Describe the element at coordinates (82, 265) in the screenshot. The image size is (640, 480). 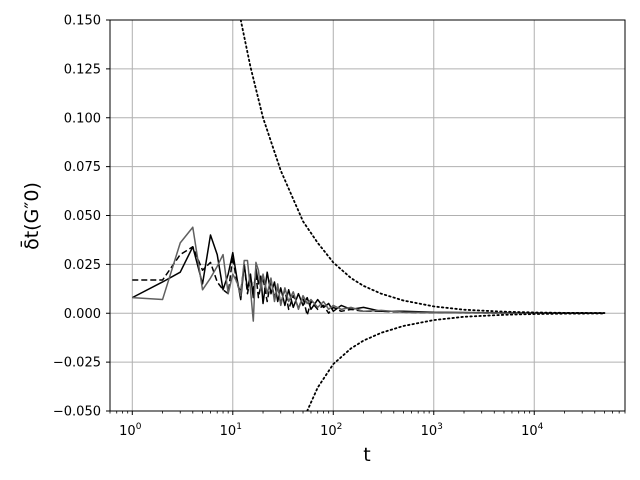
I see `y-tick-label: 0.025` at that location.